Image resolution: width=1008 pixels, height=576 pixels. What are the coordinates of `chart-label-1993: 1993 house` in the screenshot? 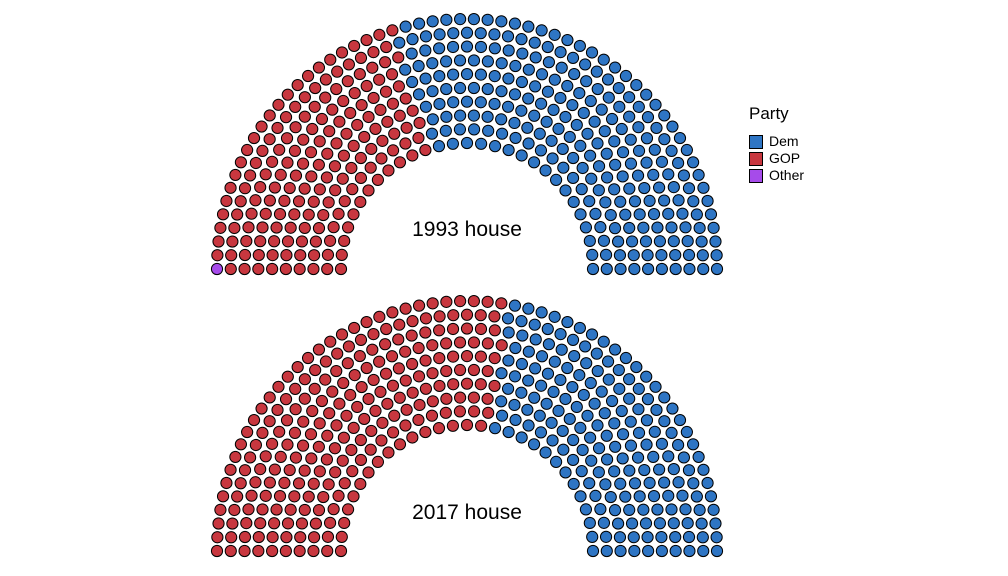 It's located at (467, 229).